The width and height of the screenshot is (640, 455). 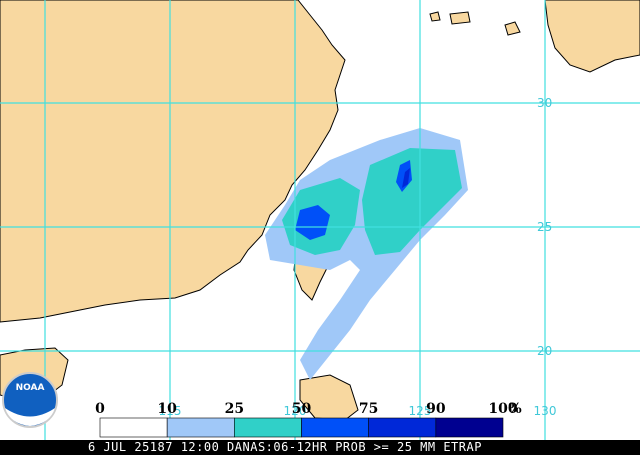 What do you see at coordinates (30, 388) in the screenshot?
I see `logo-text: NOAA` at bounding box center [30, 388].